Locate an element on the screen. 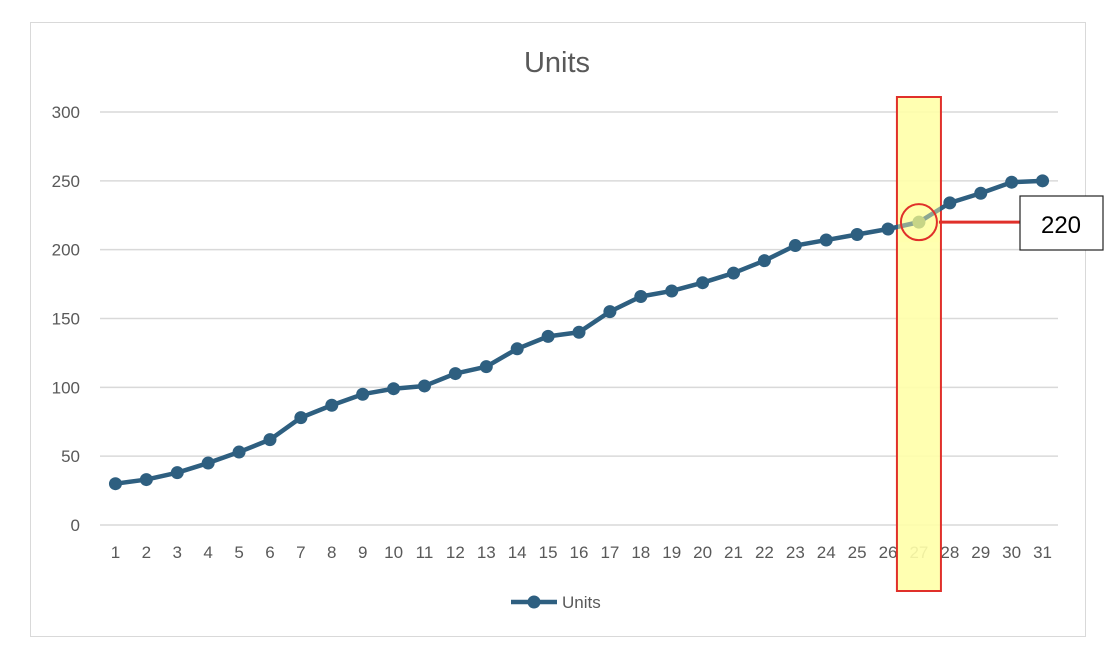 This screenshot has height=660, width=1118. y-tick-label: 250 is located at coordinates (66, 181).